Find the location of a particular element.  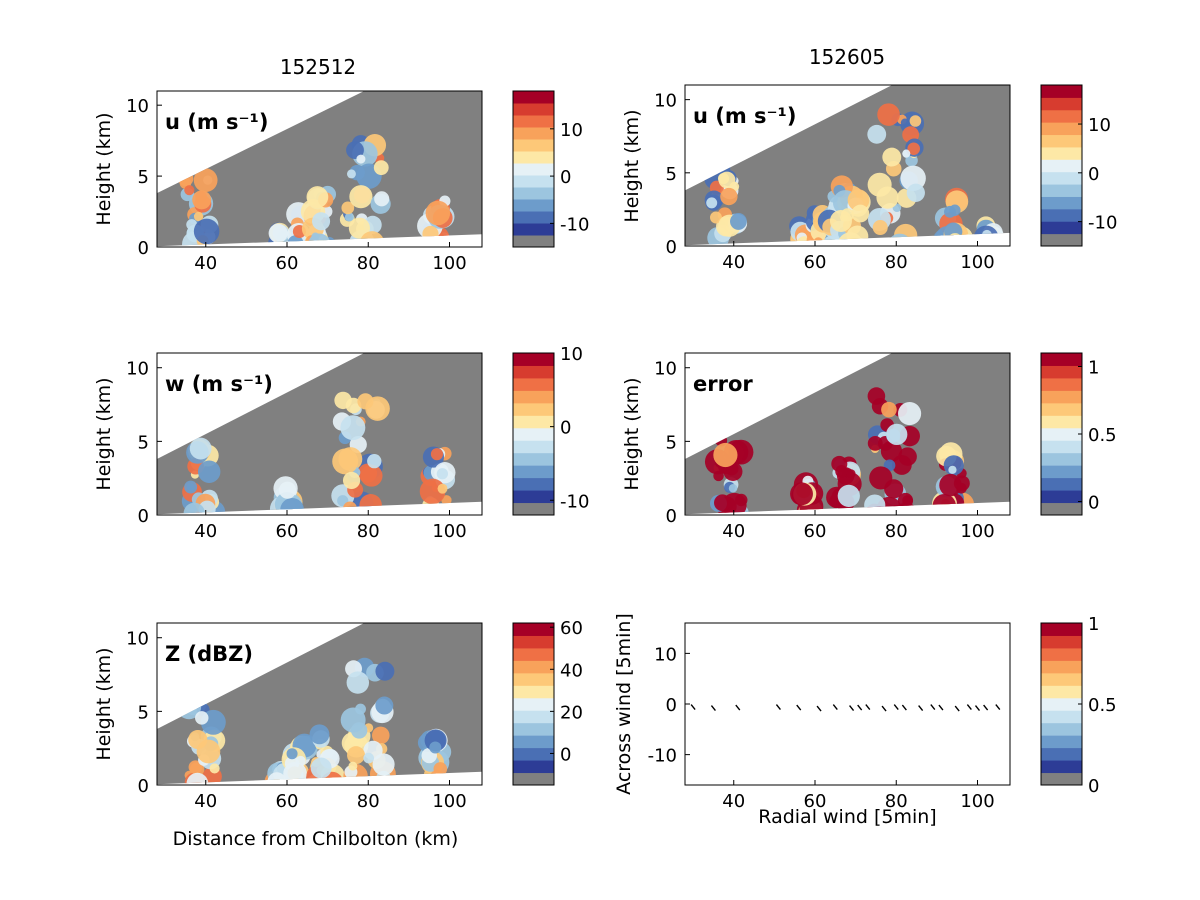

y-axis-label: Height (km) is located at coordinates (104, 433).